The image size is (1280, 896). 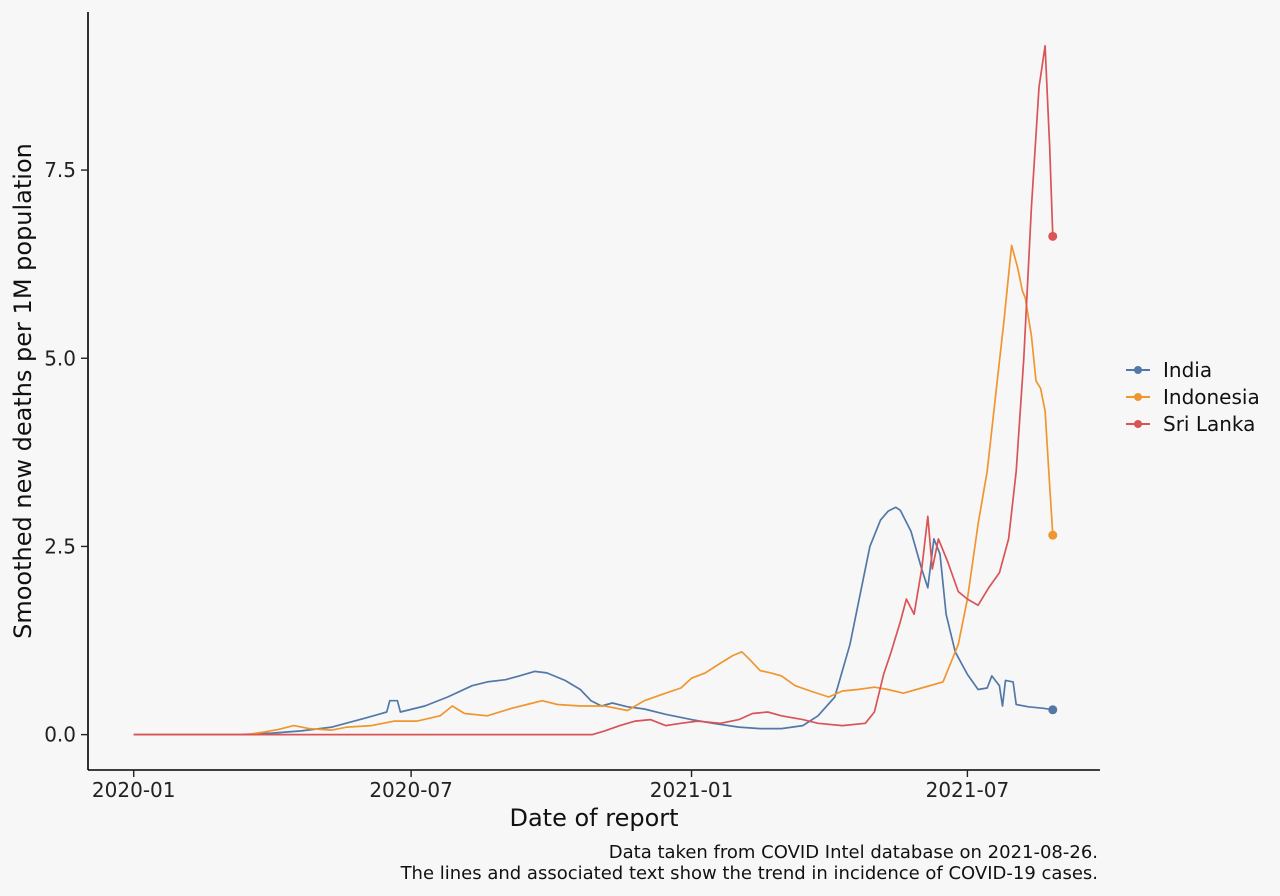 I want to click on legend-label: Indonesia, so click(x=1211, y=397).